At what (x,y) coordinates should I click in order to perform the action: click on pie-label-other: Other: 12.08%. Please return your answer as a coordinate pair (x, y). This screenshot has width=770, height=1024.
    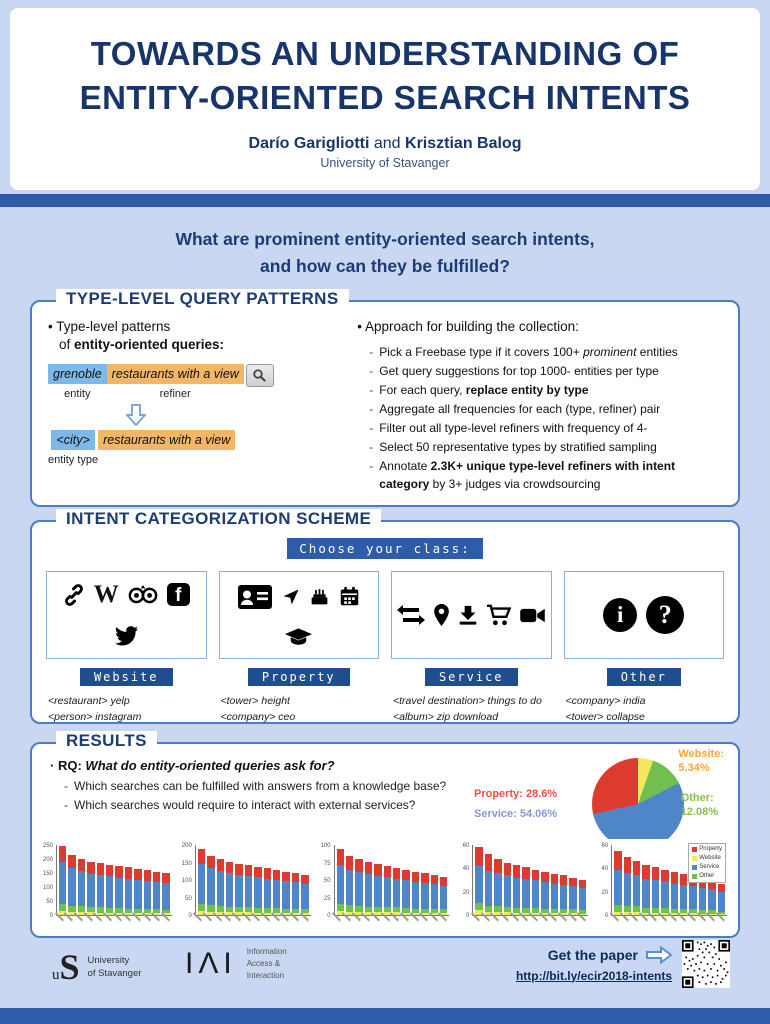
    Looking at the image, I should click on (699, 806).